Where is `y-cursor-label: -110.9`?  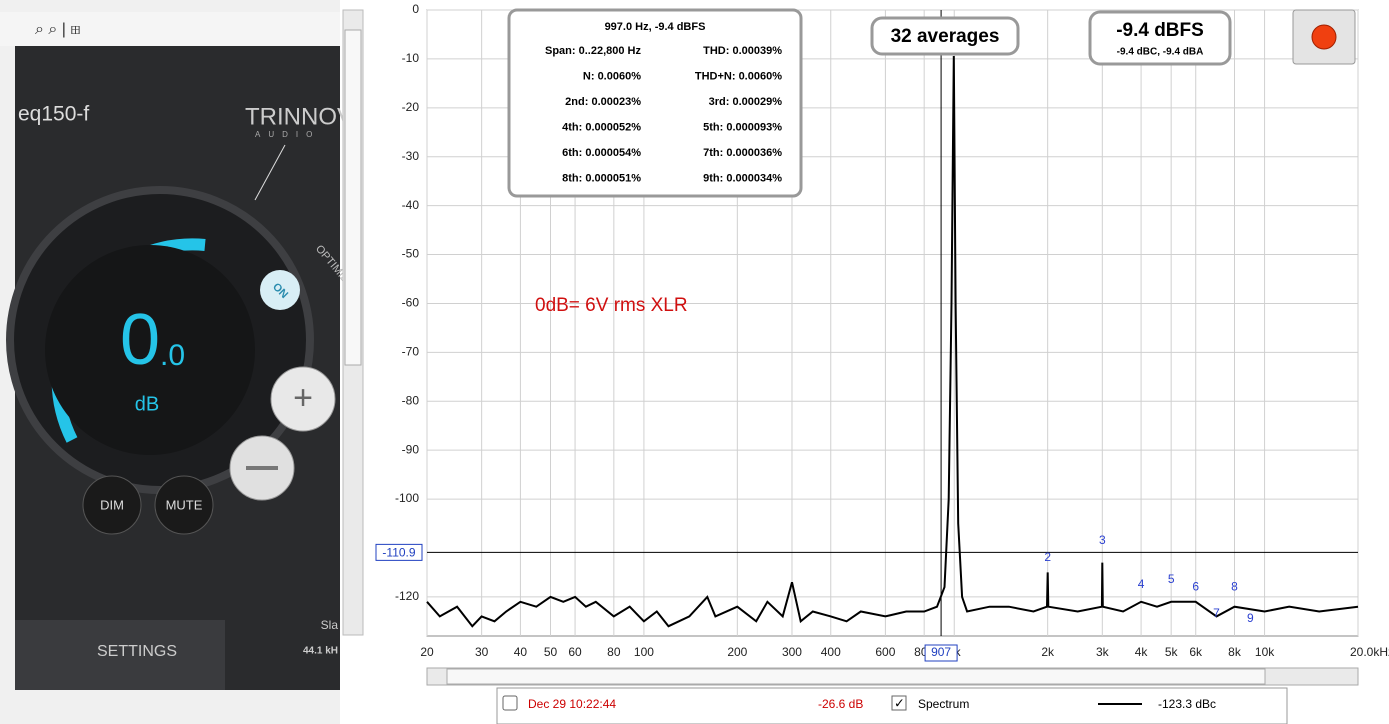 y-cursor-label: -110.9 is located at coordinates (398, 553).